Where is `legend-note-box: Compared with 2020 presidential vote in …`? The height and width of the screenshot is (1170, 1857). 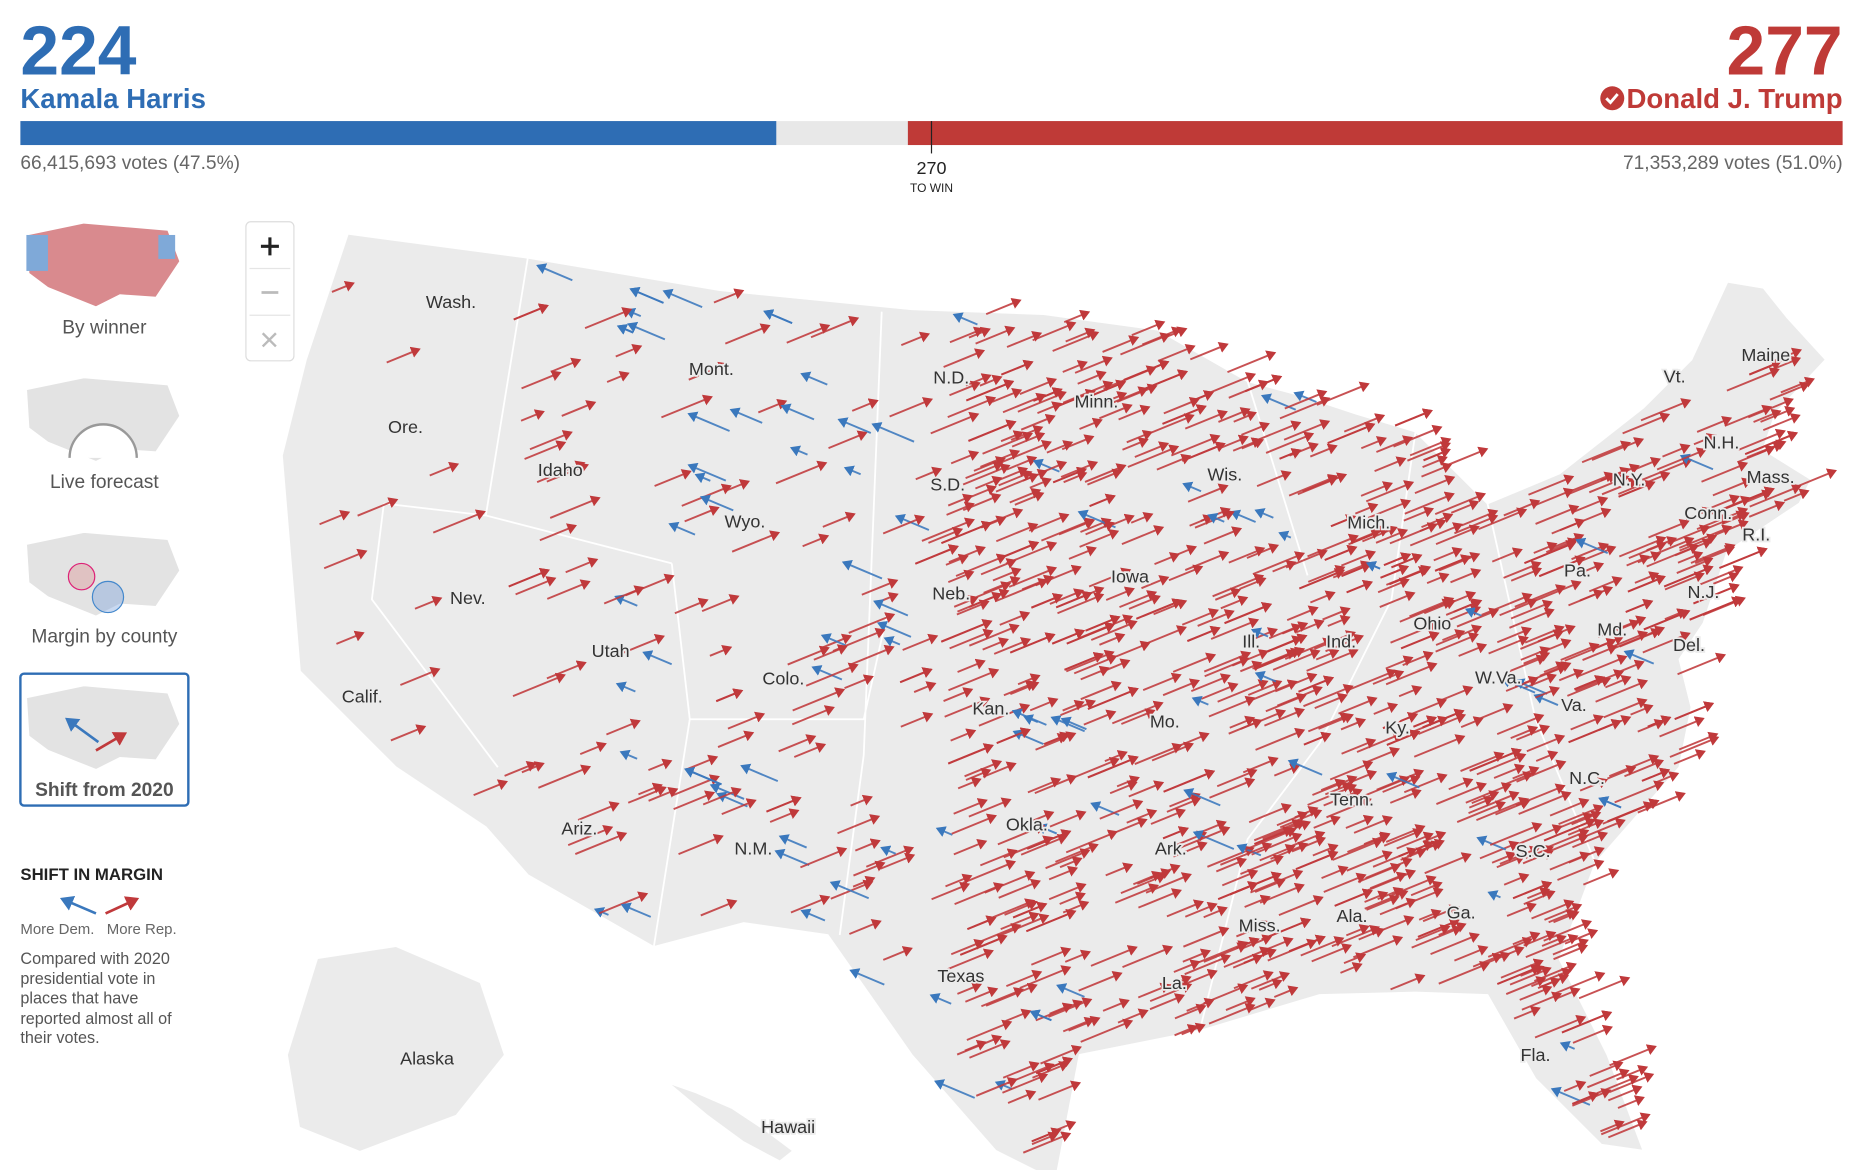
legend-note-box: Compared with 2020 presidential vote in … is located at coordinates (95, 997).